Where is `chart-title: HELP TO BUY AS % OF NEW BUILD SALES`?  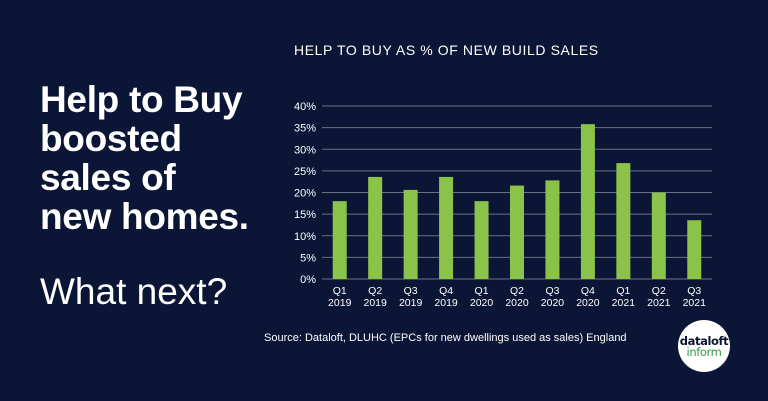 chart-title: HELP TO BUY AS % OF NEW BUILD SALES is located at coordinates (446, 50).